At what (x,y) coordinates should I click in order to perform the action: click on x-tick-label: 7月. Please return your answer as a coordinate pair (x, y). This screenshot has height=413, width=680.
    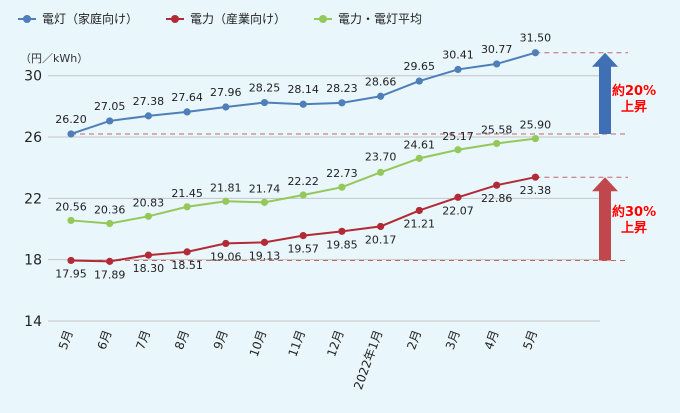
    Looking at the image, I should click on (143, 339).